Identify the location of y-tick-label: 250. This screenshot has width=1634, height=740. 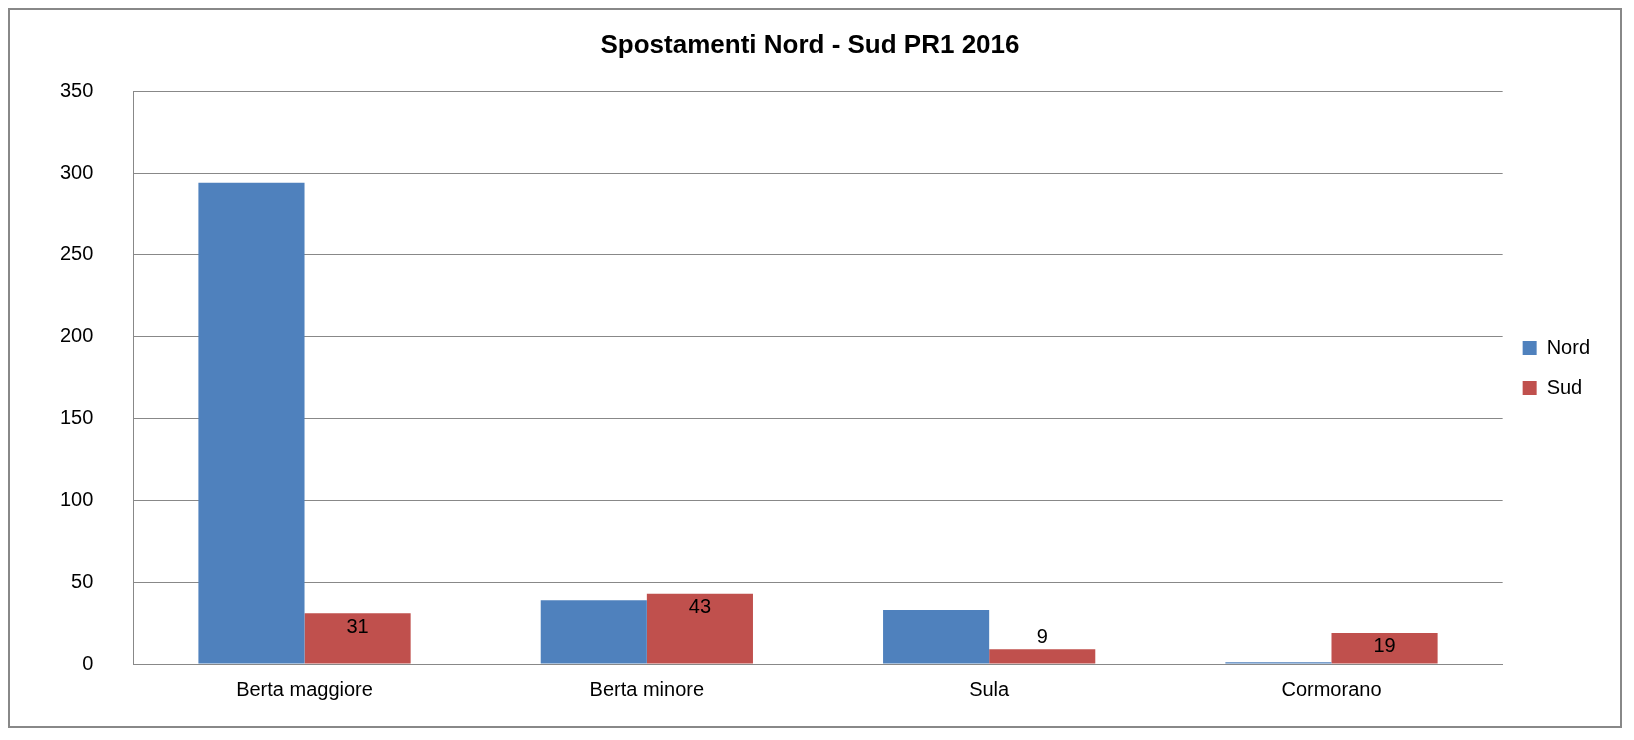
(76, 253).